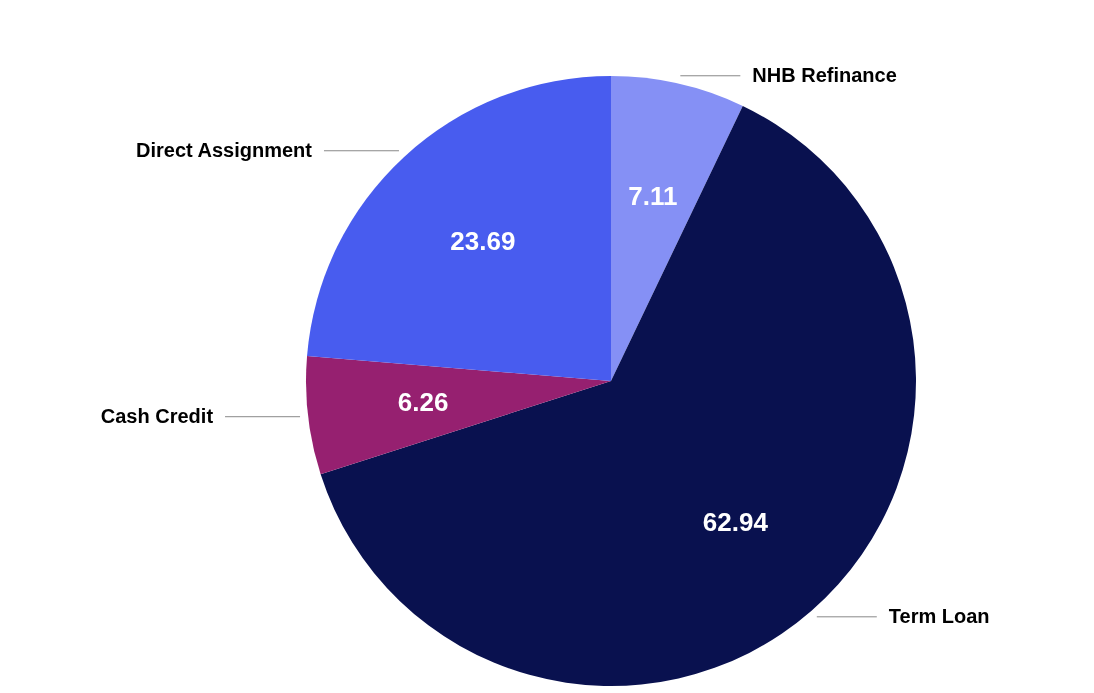 This screenshot has width=1094, height=693. What do you see at coordinates (939, 615) in the screenshot?
I see `slice-label: Term Loan` at bounding box center [939, 615].